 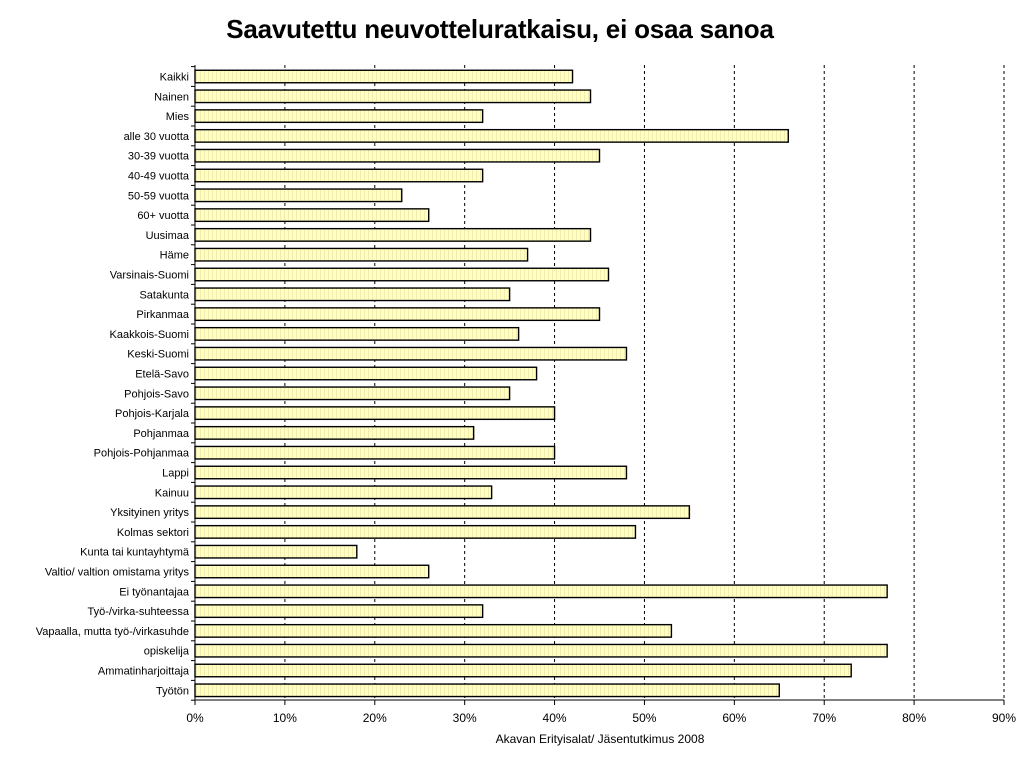 I want to click on category-label: Pohjanmaa, so click(x=161, y=434).